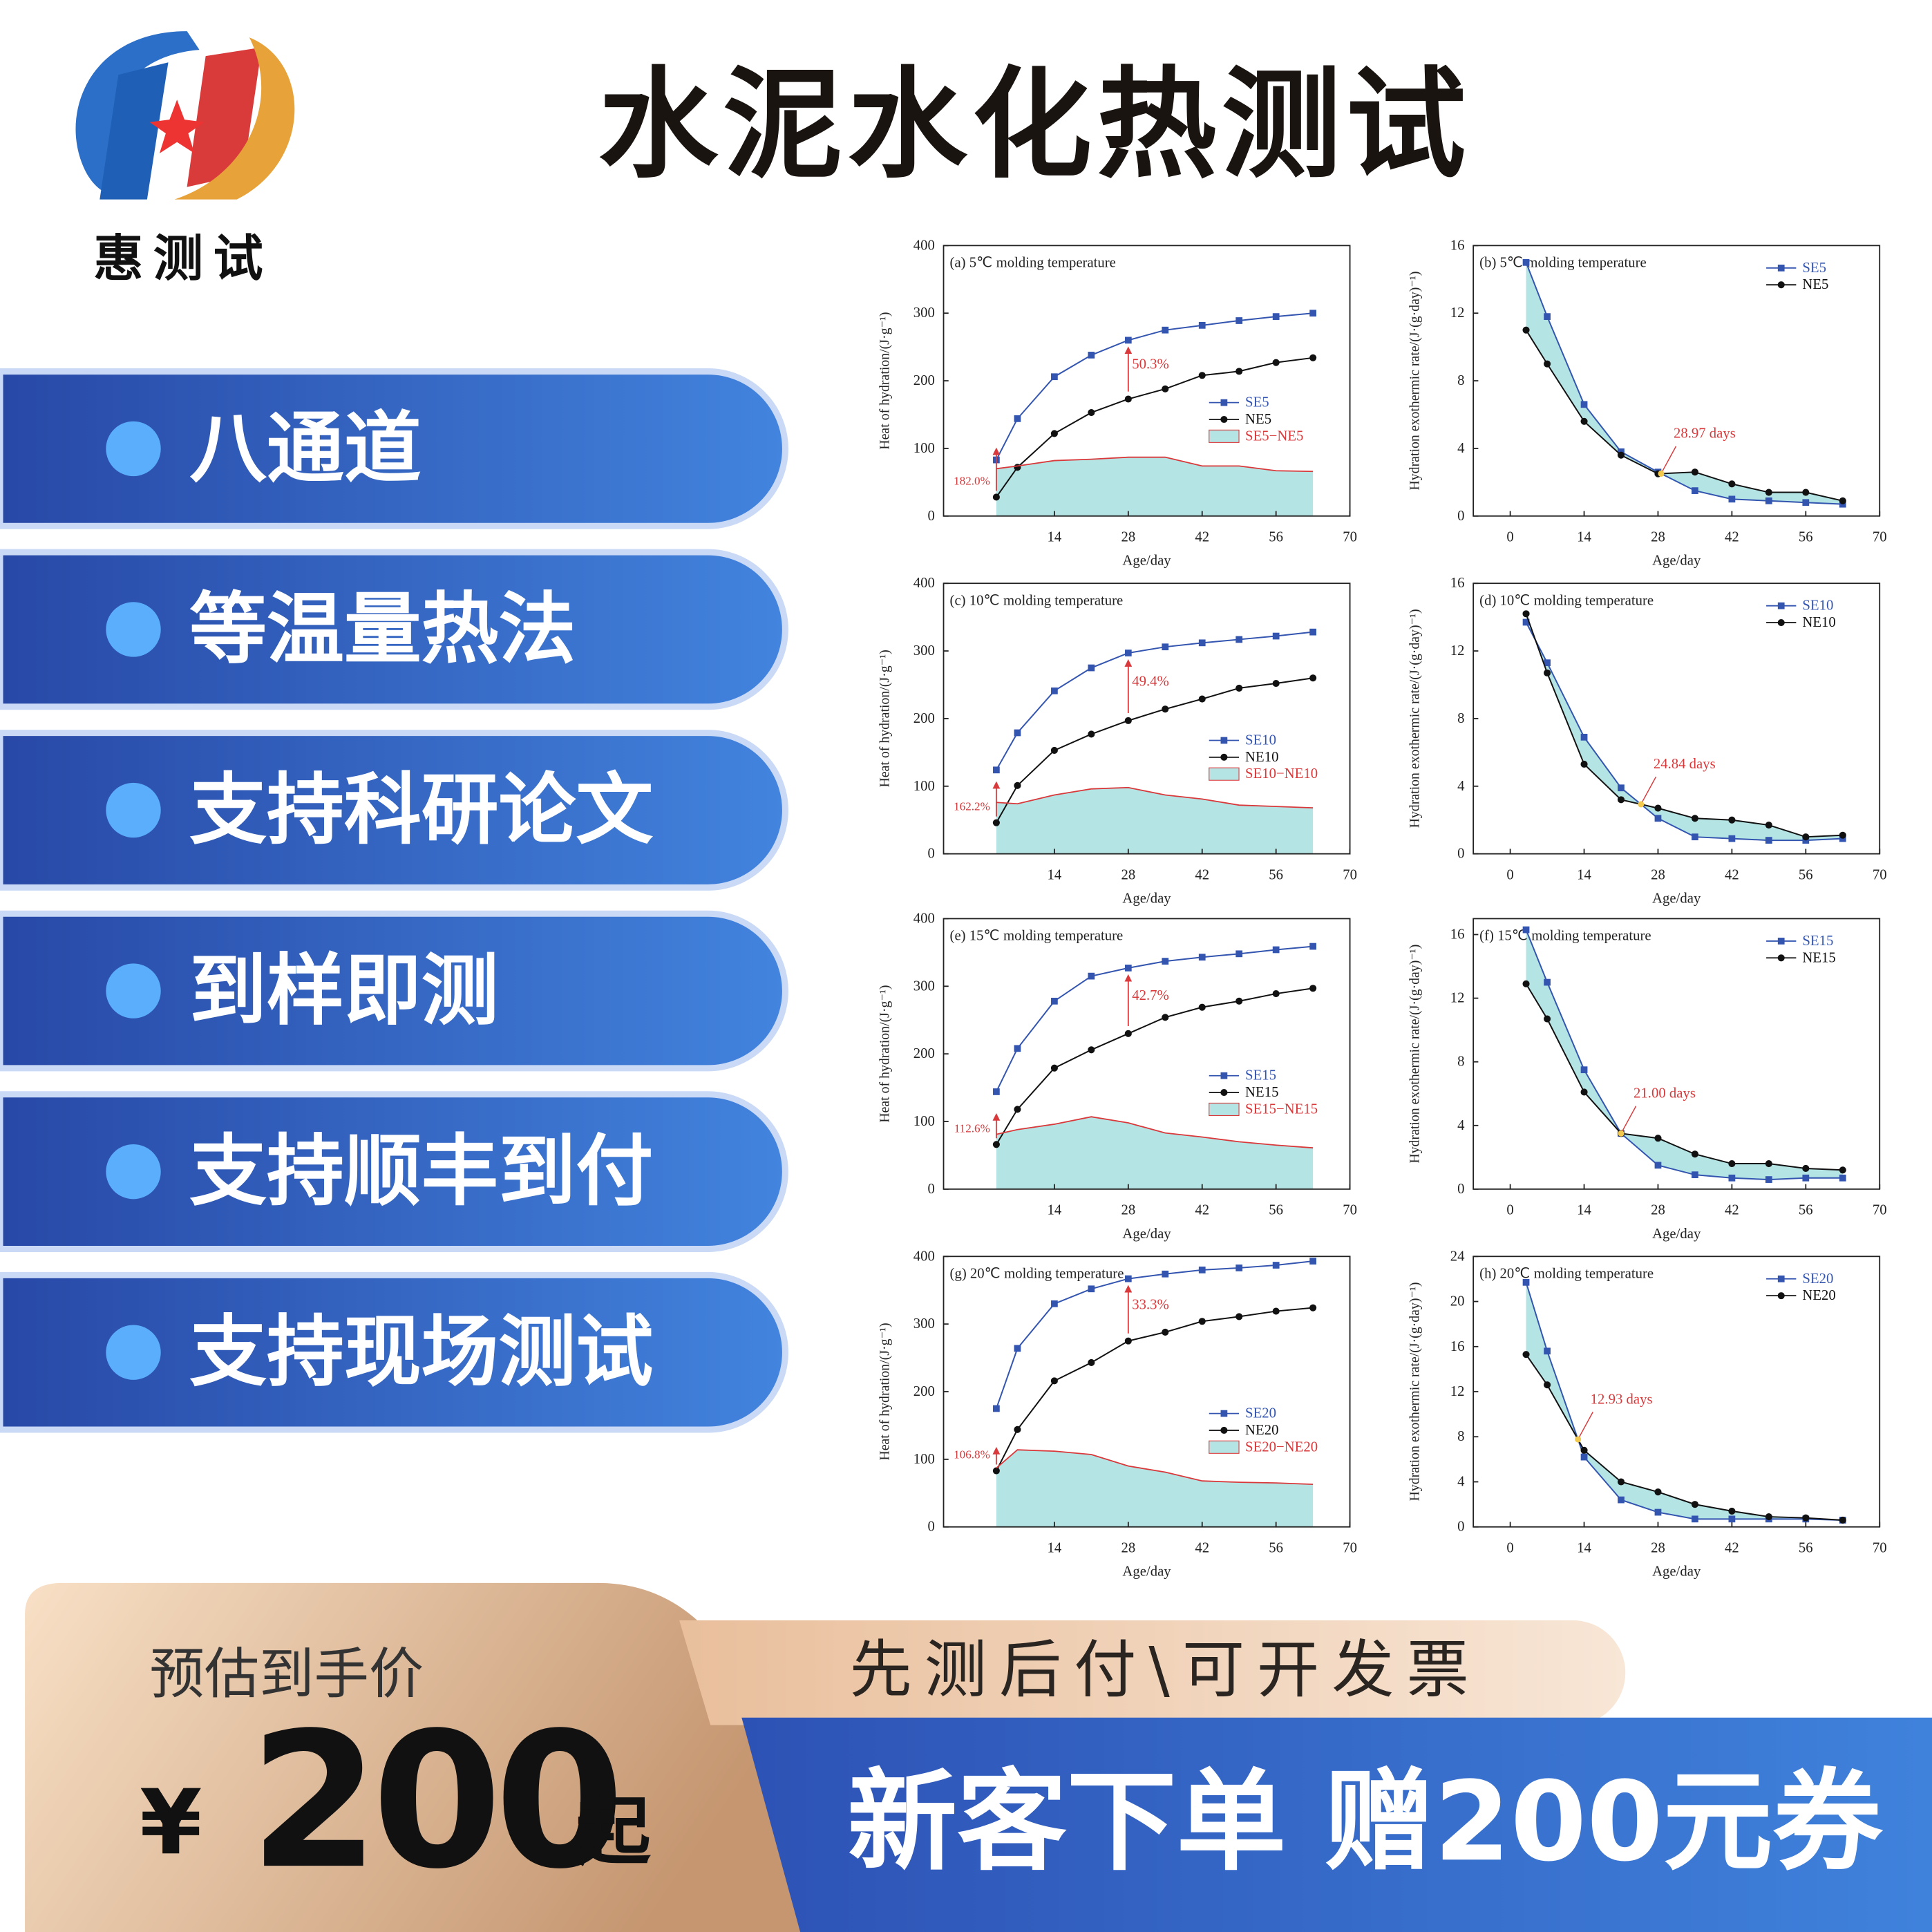 The height and width of the screenshot is (1932, 1932). What do you see at coordinates (1460, 718) in the screenshot?
I see `y-tick-label: 8` at bounding box center [1460, 718].